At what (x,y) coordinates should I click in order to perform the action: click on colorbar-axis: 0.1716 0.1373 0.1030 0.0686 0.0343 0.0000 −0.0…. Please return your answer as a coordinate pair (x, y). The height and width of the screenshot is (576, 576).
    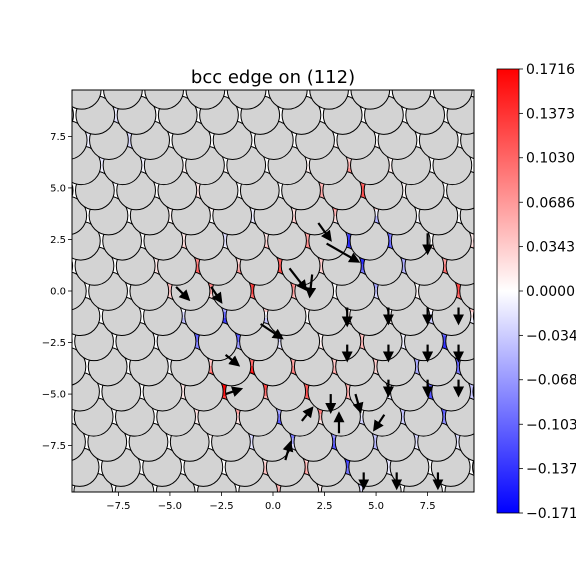
    Looking at the image, I should click on (547, 292).